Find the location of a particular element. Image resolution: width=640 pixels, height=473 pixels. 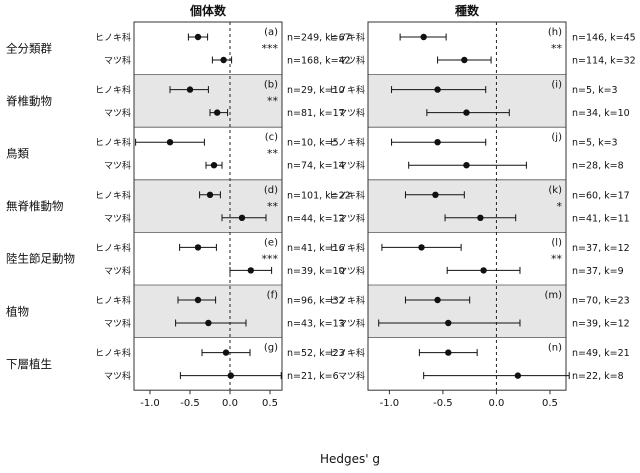

x-tick-label: -1.0 is located at coordinates (150, 403).